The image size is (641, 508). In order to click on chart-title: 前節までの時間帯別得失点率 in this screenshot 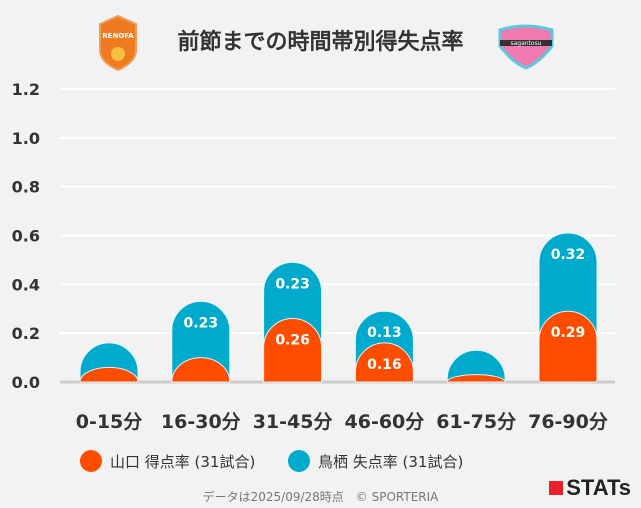, I will do `click(320, 42)`.